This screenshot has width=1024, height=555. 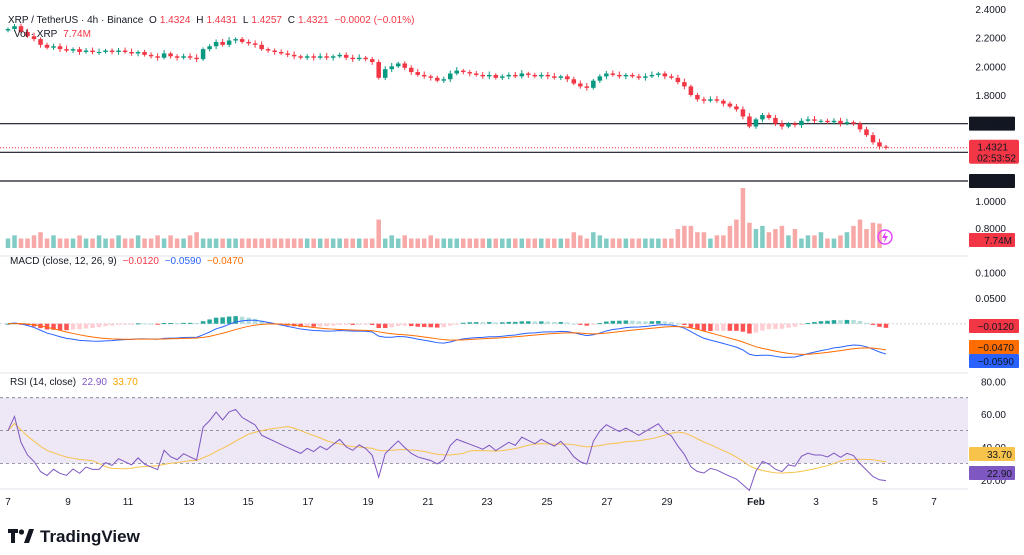 What do you see at coordinates (885, 237) in the screenshot?
I see `lightning-icon-bolt` at bounding box center [885, 237].